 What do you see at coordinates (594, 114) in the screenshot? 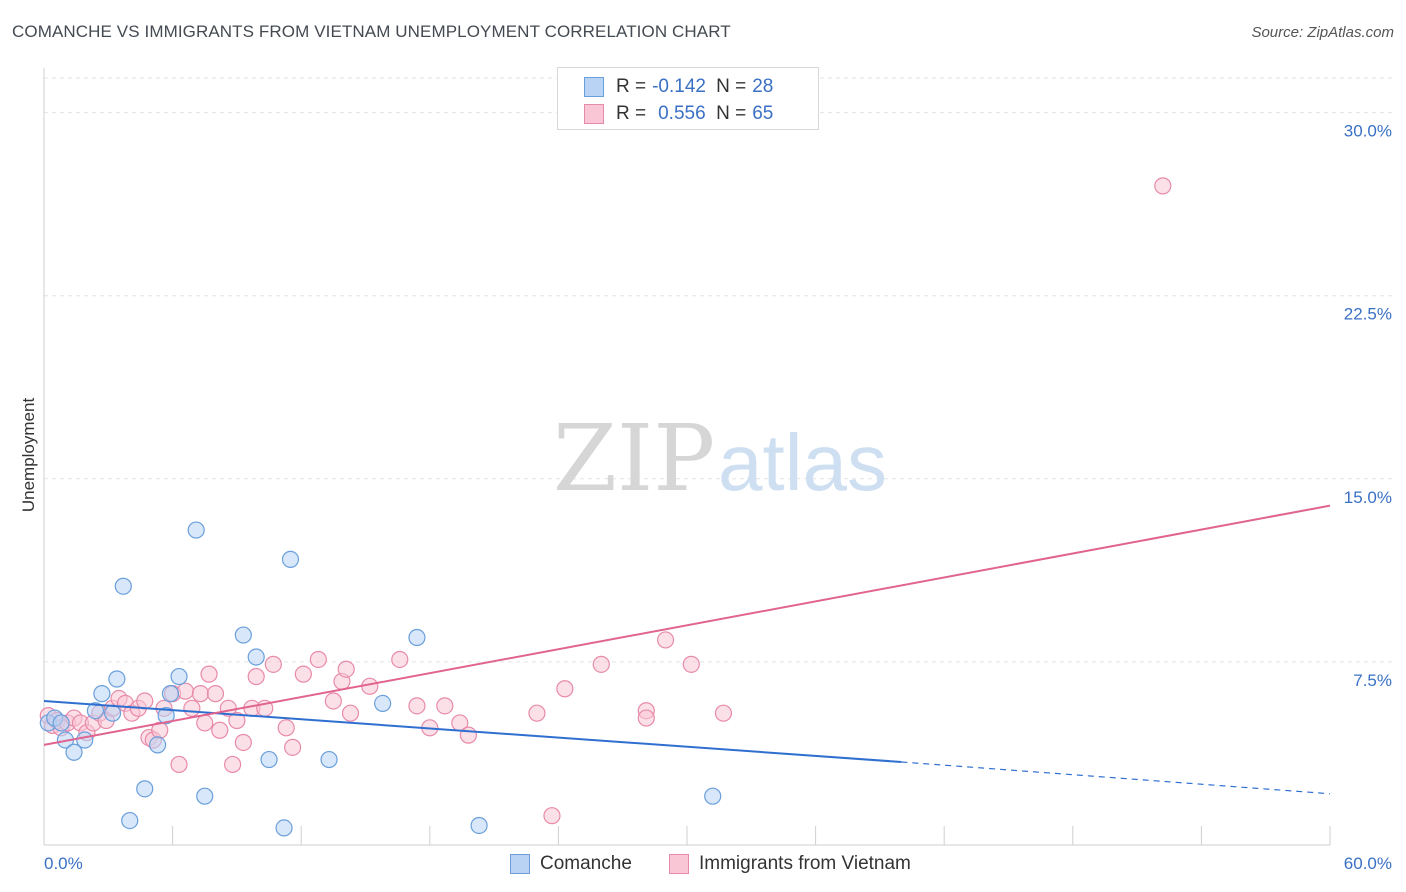
I see `legend-swatch-pink` at bounding box center [594, 114].